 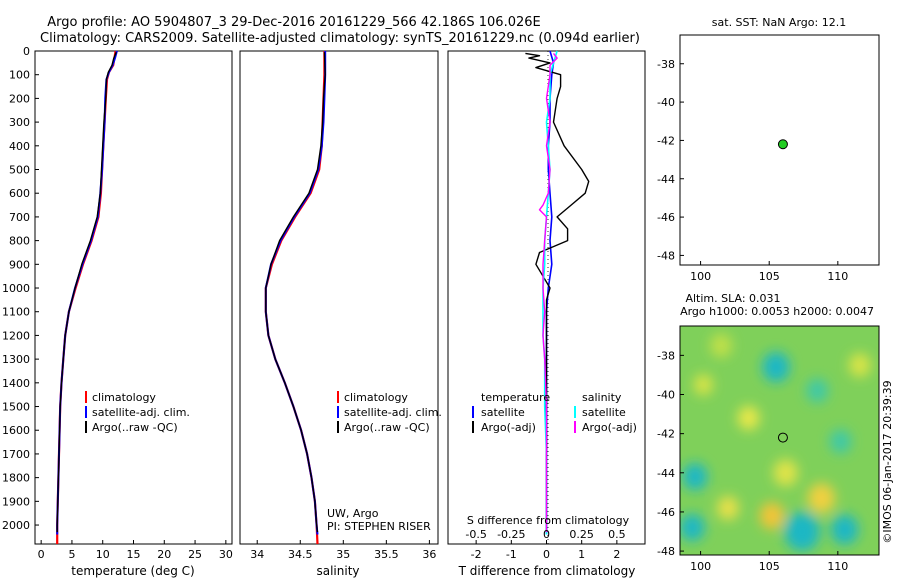 I want to click on depth-tick-label: 1200, so click(x=16, y=335).